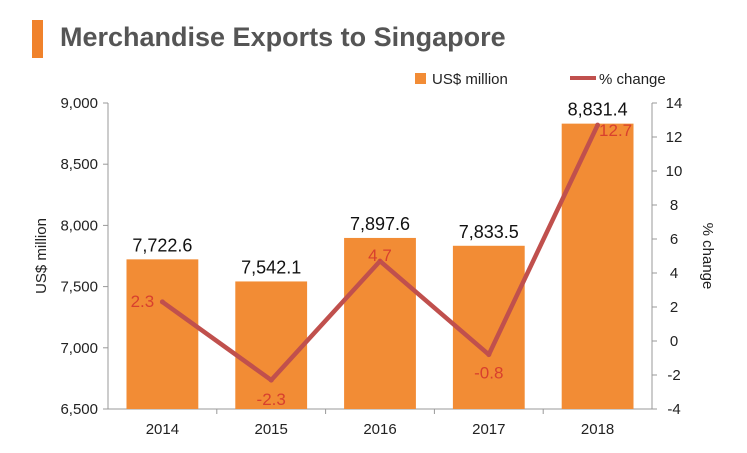 This screenshot has width=747, height=453. What do you see at coordinates (79, 409) in the screenshot?
I see `y-tick-label-left: 6,500` at bounding box center [79, 409].